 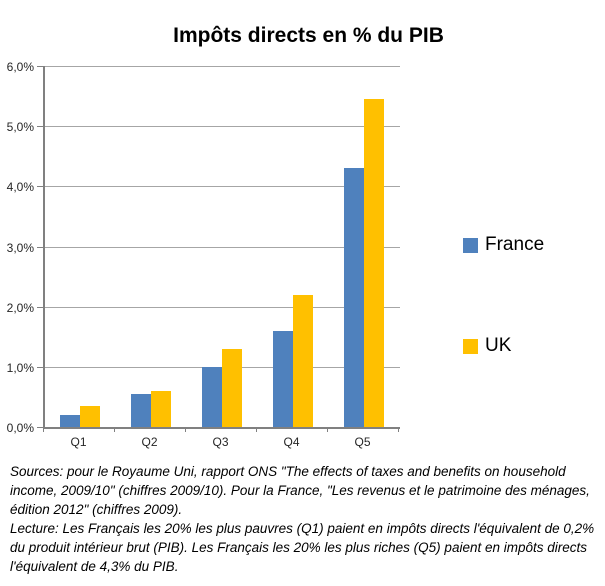 I want to click on legend-label: UK, so click(x=498, y=345).